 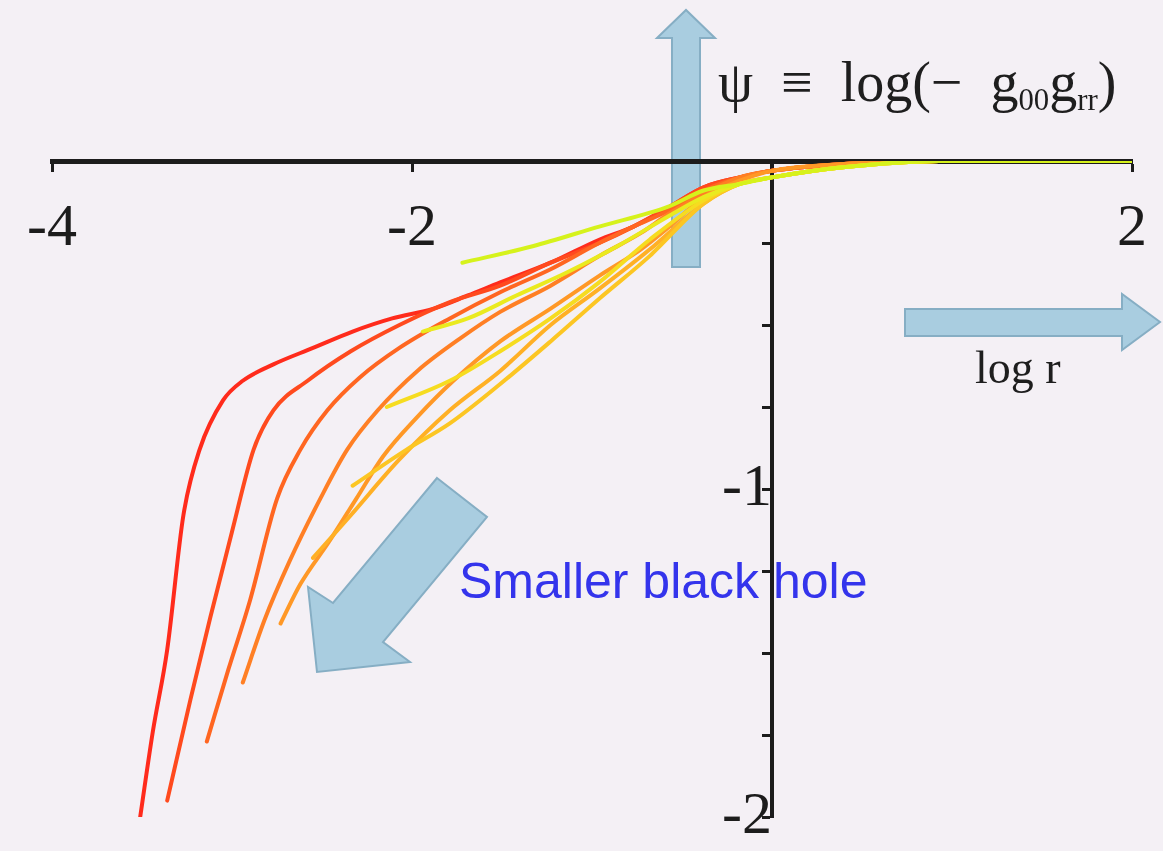 I want to click on x-tick-label: 2, so click(x=1132, y=224).